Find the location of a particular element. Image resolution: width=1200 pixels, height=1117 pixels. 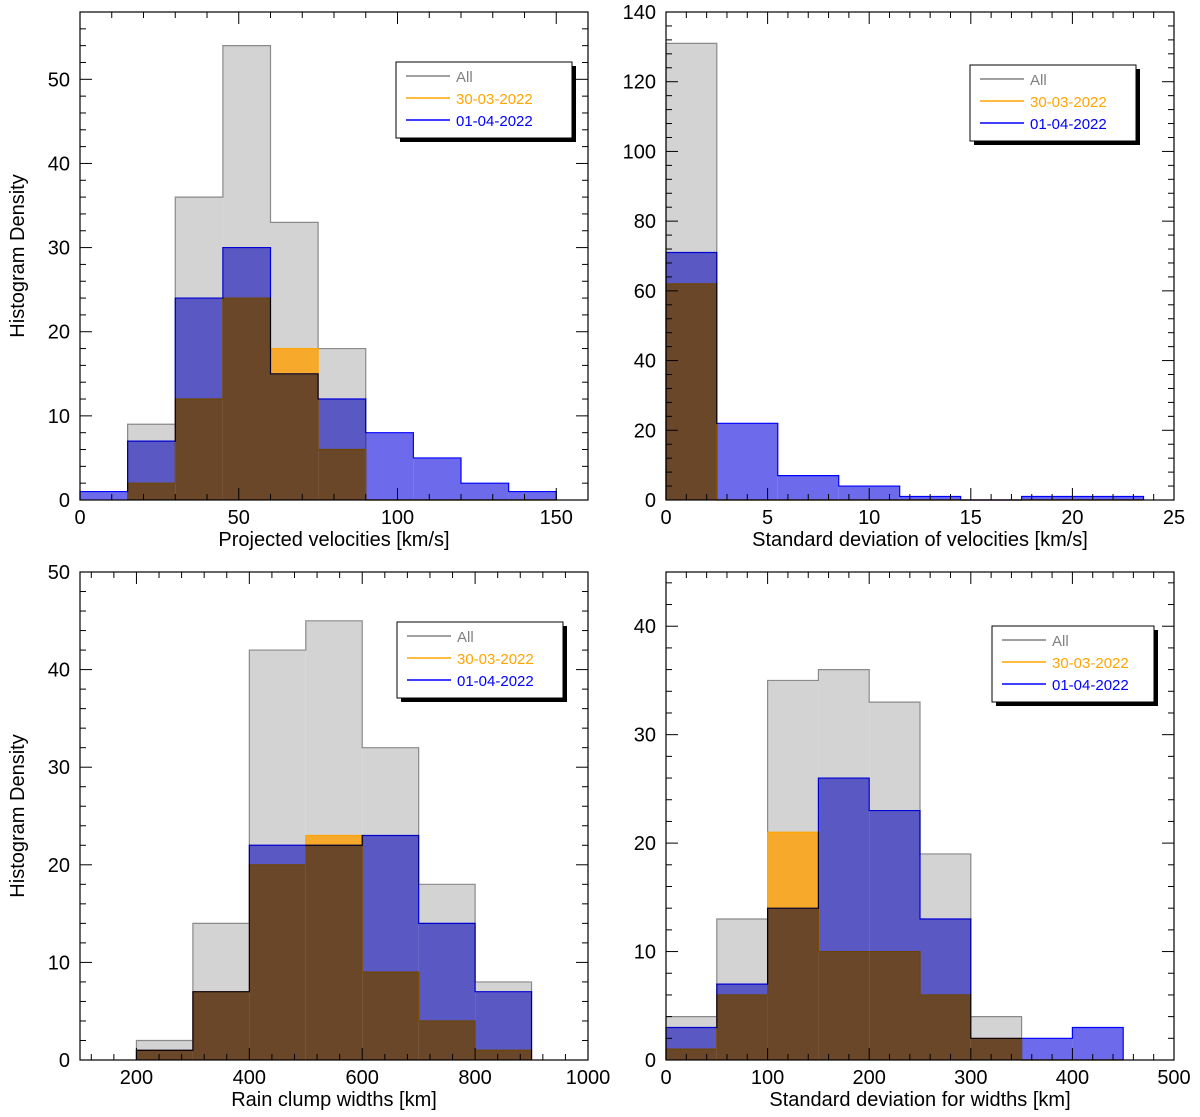

x-axis-label: Standard deviation of velocities [km/s] is located at coordinates (920, 540).